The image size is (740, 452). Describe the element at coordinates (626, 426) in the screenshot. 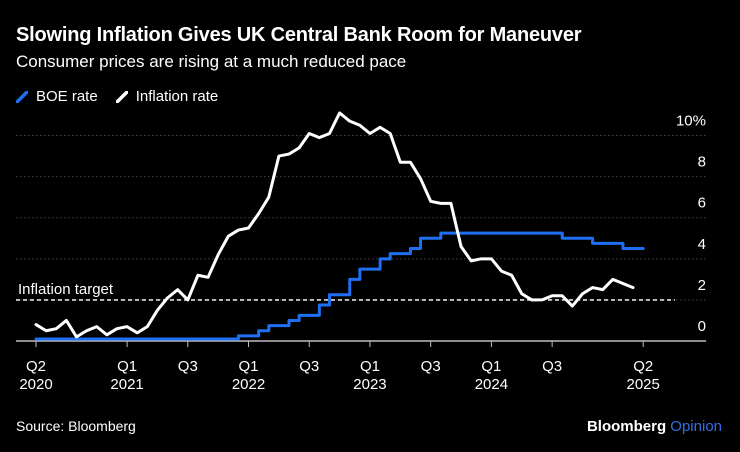

I see `brand-main: Bloomberg` at that location.